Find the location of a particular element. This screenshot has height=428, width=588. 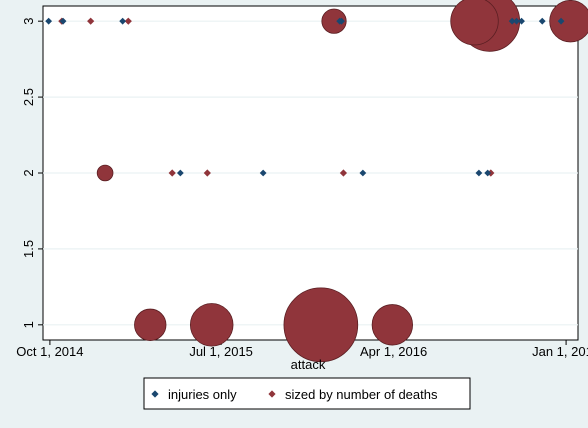

legend-label-injuries-only: injuries only is located at coordinates (202, 394).